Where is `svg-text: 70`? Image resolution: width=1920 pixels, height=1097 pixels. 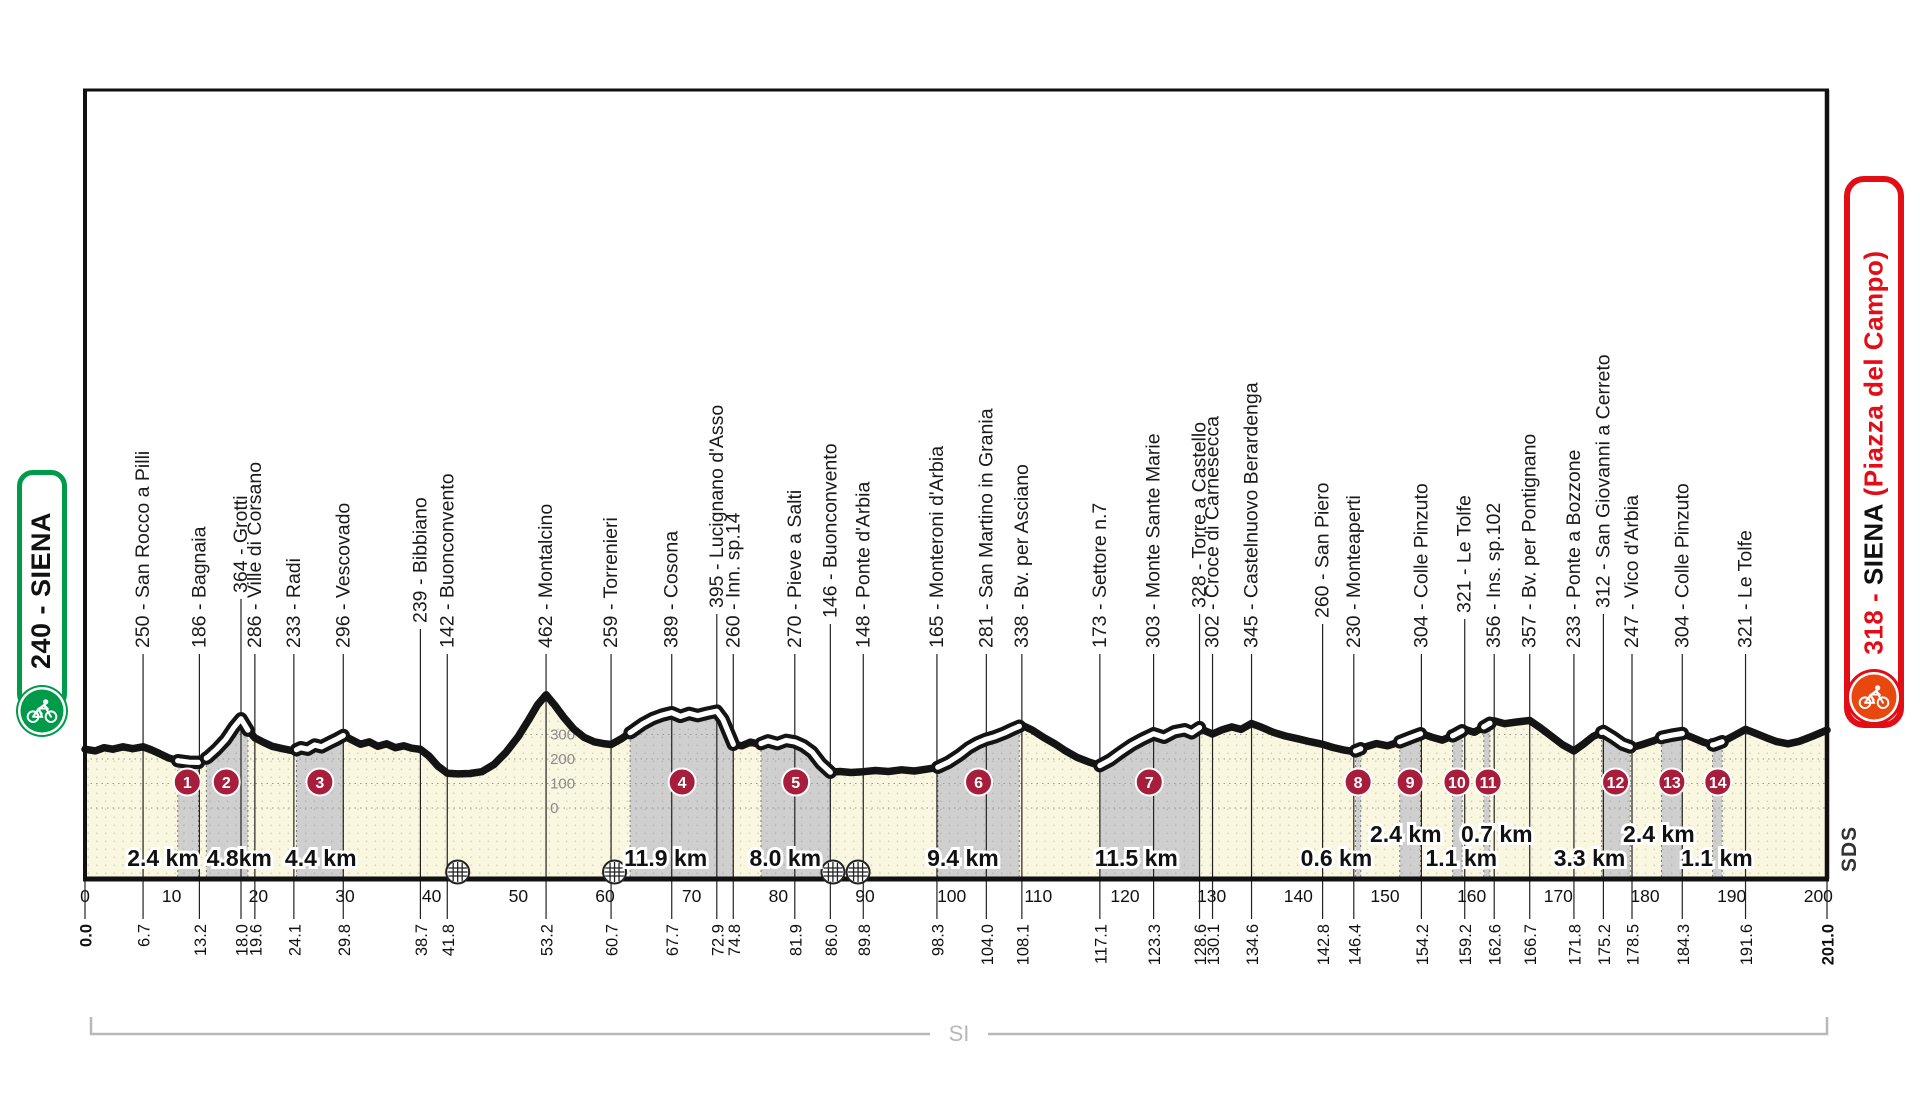
svg-text: 70 is located at coordinates (692, 896).